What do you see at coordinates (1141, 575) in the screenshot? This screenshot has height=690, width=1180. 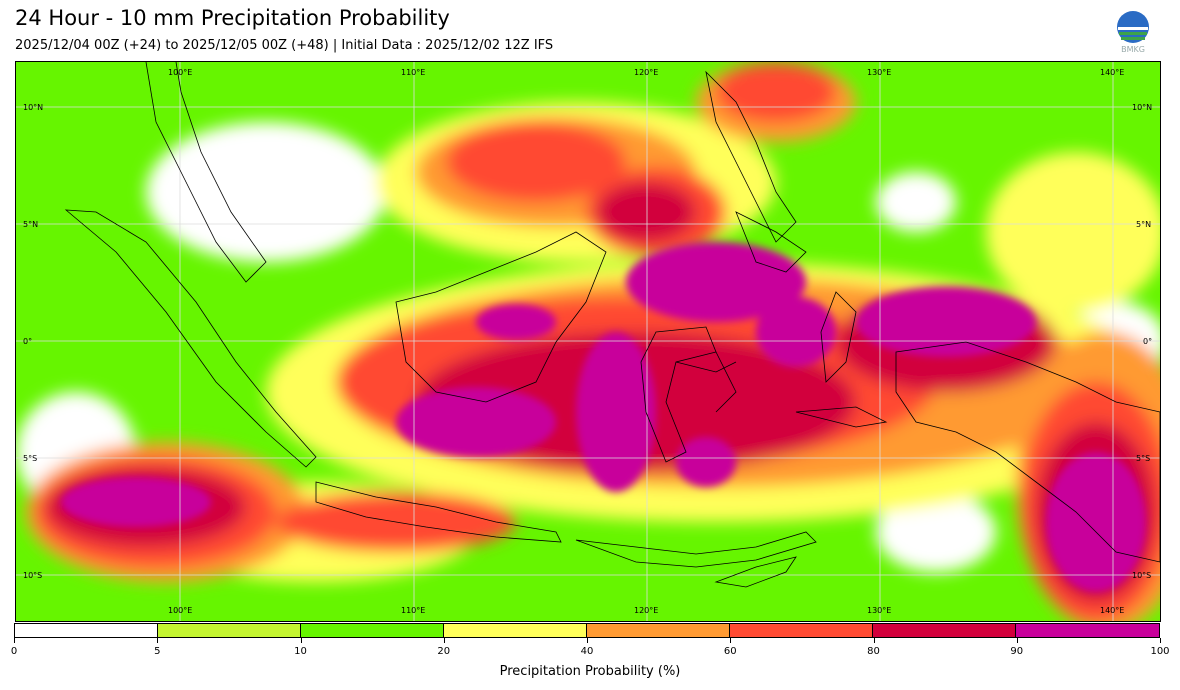 I see `lat-label-right: 10°S` at bounding box center [1141, 575].